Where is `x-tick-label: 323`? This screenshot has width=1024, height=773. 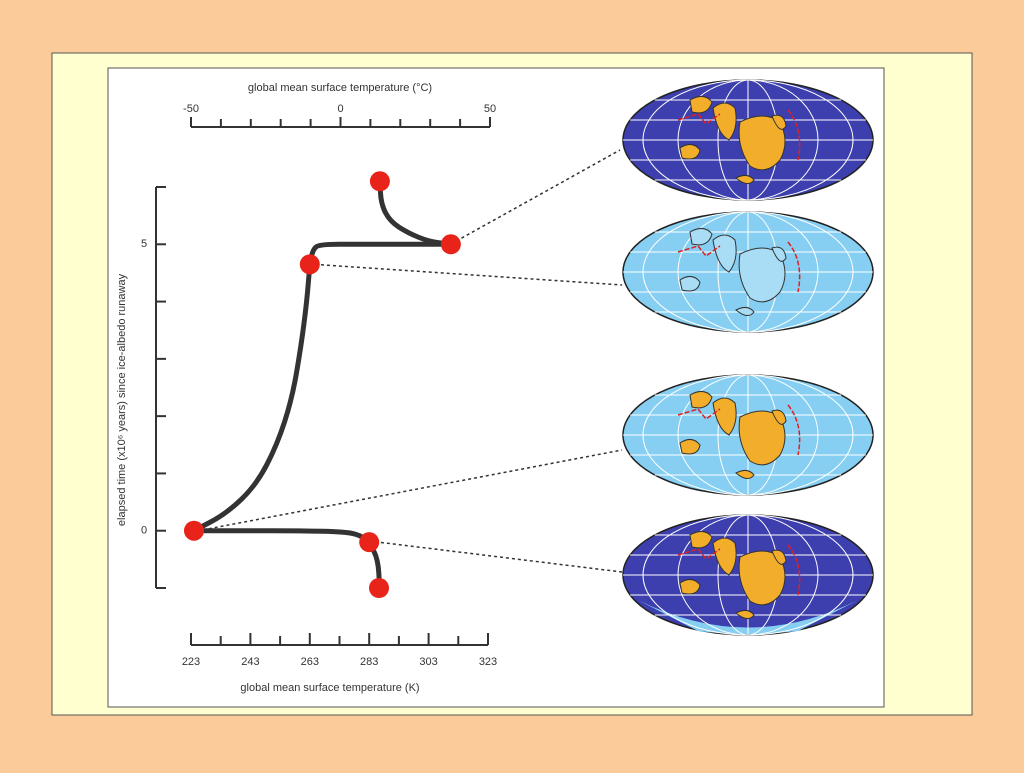 x-tick-label: 323 is located at coordinates (488, 662).